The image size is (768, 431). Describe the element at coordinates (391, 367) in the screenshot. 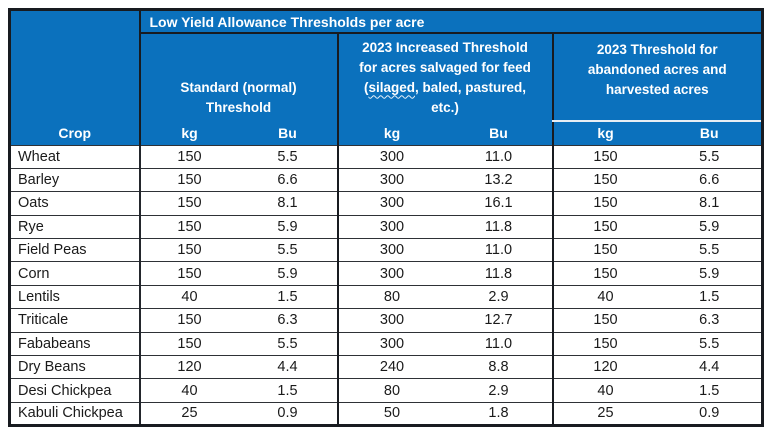

I see `value-cell: 240` at that location.